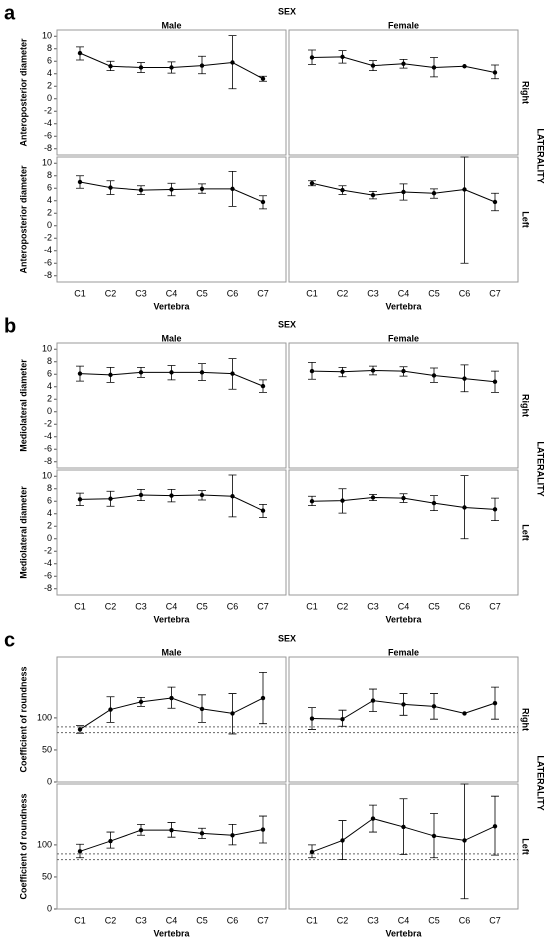  What do you see at coordinates (287, 324) in the screenshot?
I see `facet-title: SEX` at bounding box center [287, 324].